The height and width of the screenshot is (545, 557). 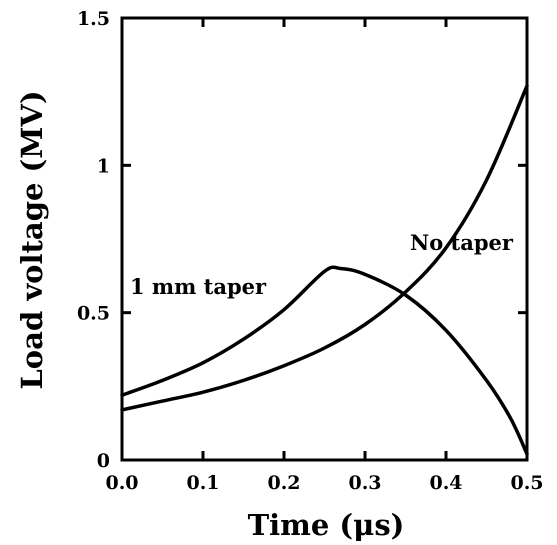 What do you see at coordinates (93, 19) in the screenshot?
I see `y-tick-label: 1.5` at bounding box center [93, 19].